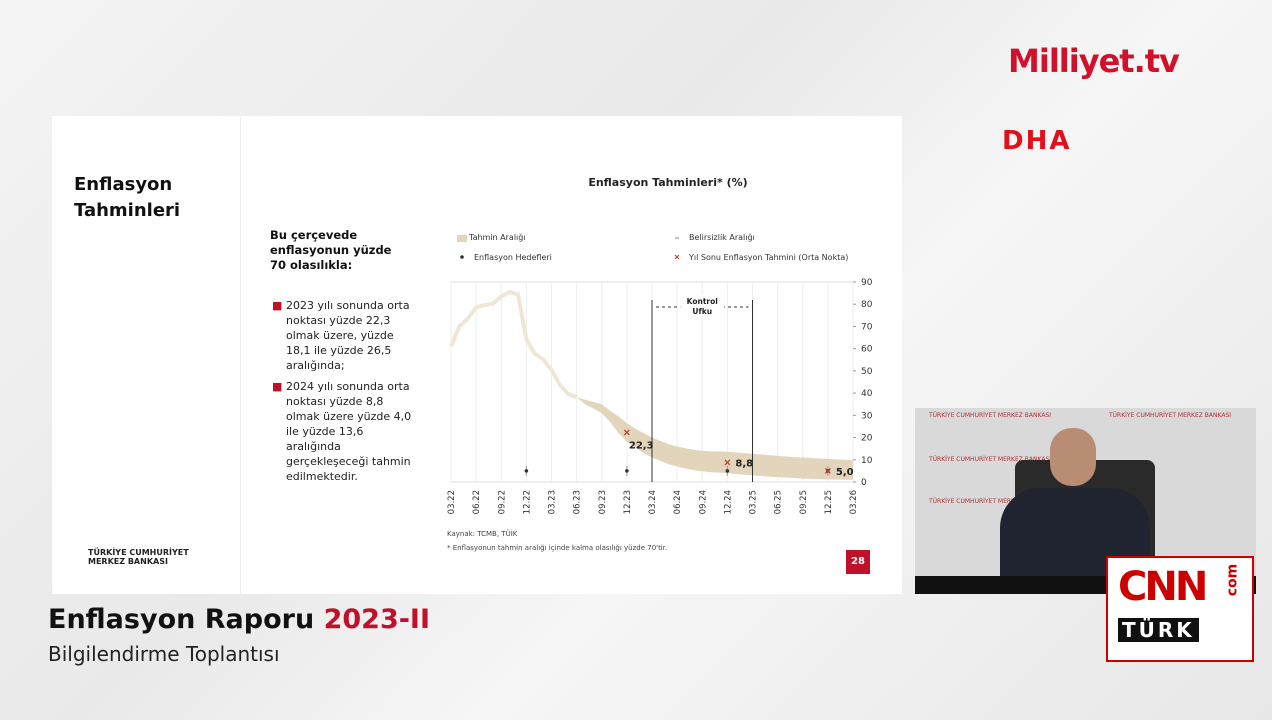 This screenshot has height=720, width=1272. I want to click on channel-logo: Milliyet.tv, so click(1094, 61).